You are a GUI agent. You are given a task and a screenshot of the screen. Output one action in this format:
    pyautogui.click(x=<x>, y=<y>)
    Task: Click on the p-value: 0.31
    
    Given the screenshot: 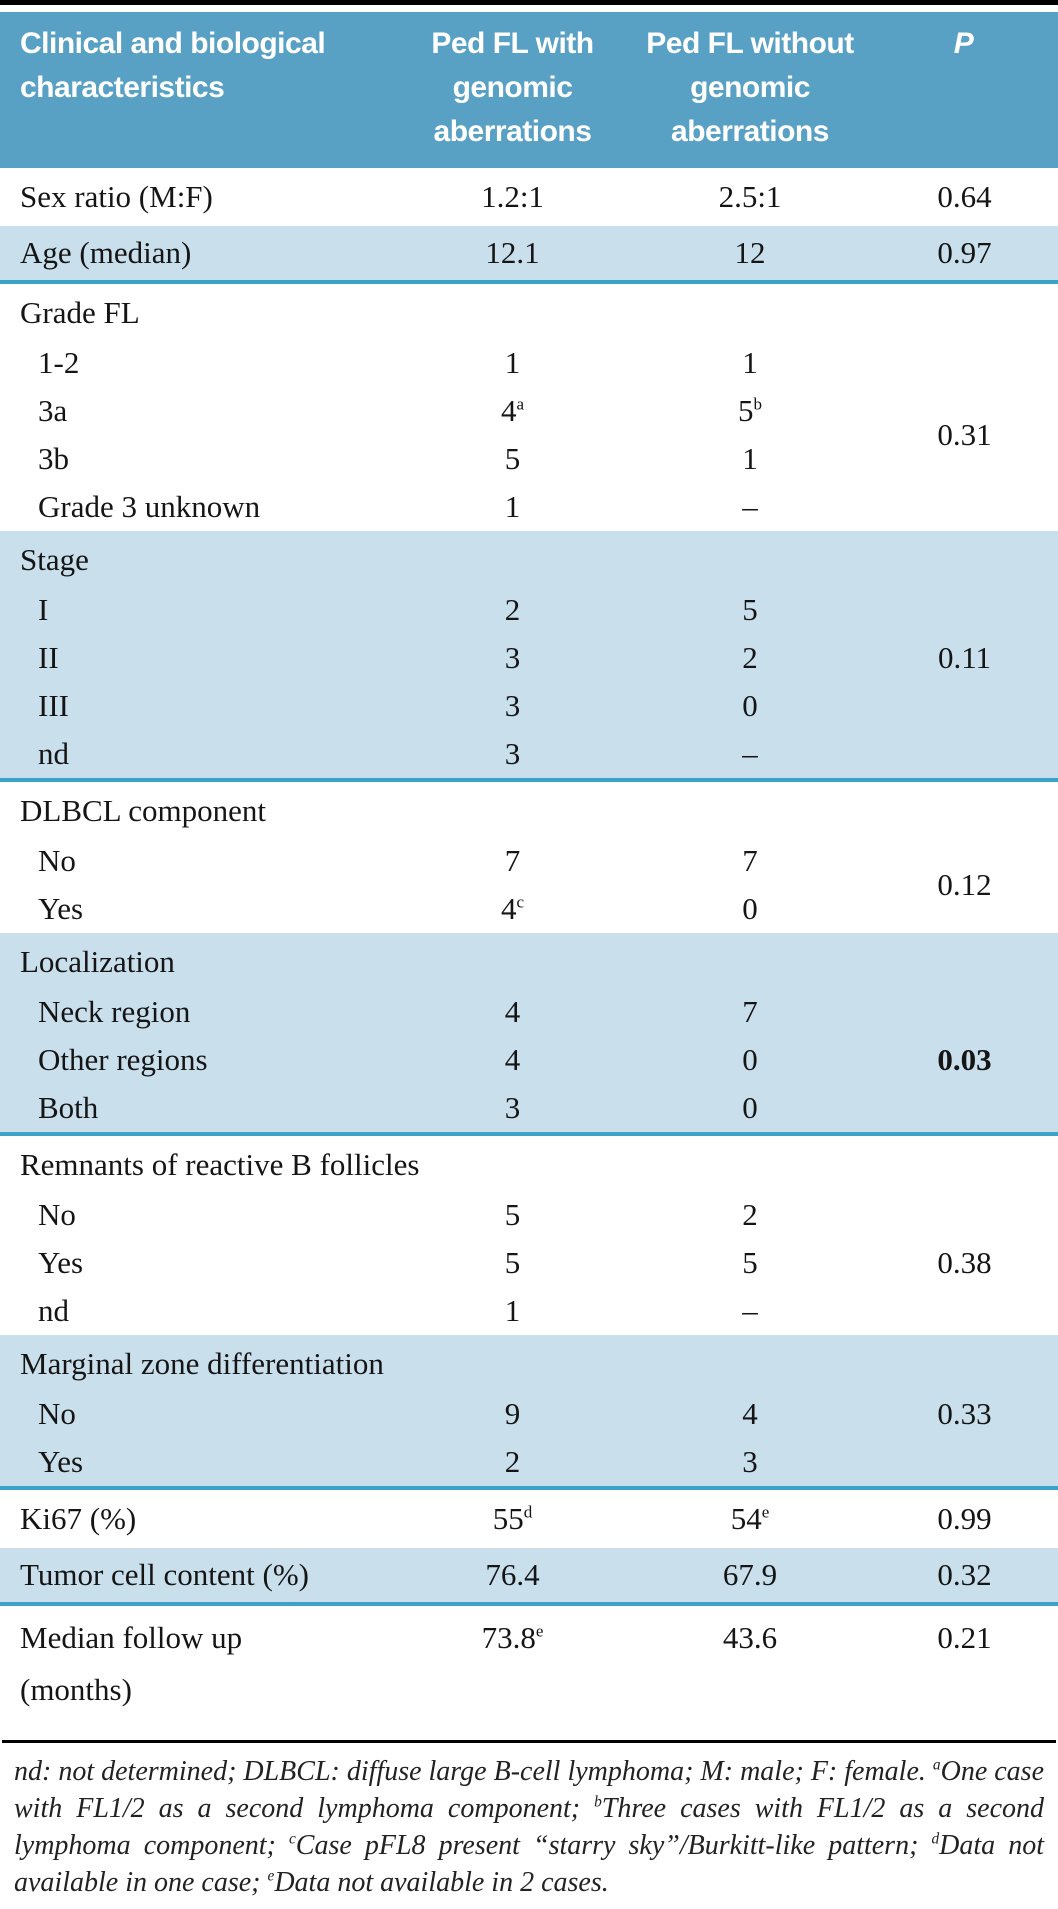 What is the action you would take?
    pyautogui.click(x=964, y=434)
    